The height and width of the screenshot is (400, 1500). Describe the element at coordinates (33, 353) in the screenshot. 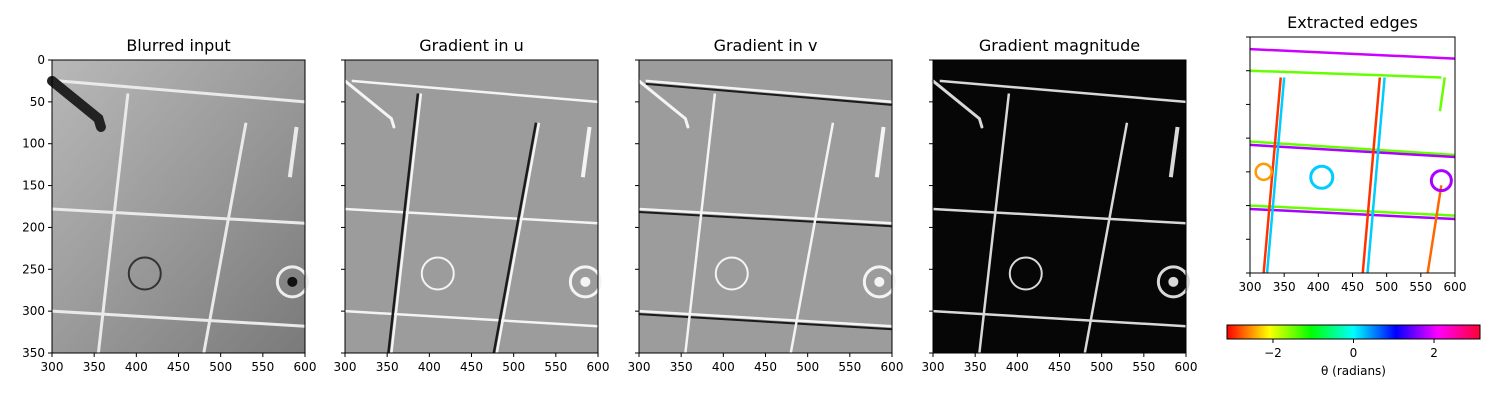

I see `y-tick-label: 350` at that location.